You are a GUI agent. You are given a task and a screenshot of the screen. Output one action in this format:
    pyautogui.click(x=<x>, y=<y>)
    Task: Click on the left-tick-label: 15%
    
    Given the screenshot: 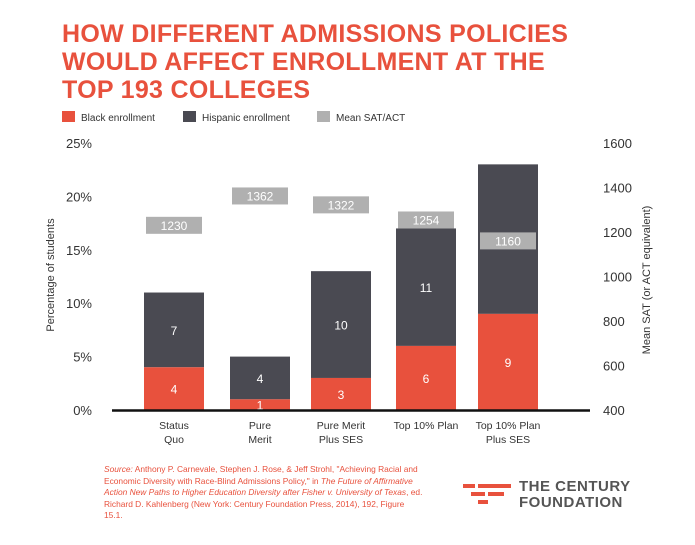 What is the action you would take?
    pyautogui.click(x=79, y=250)
    